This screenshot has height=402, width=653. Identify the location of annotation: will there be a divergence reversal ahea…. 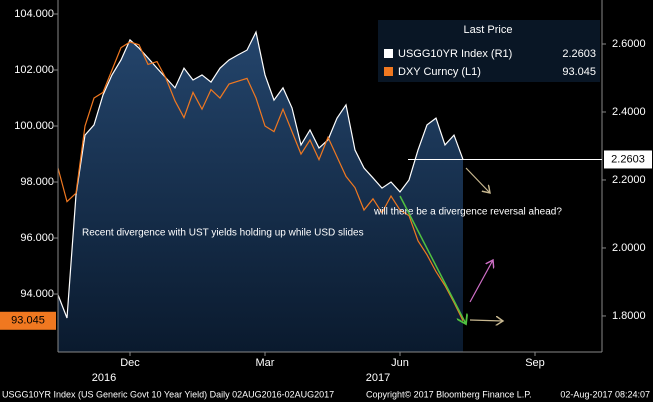
(467, 212).